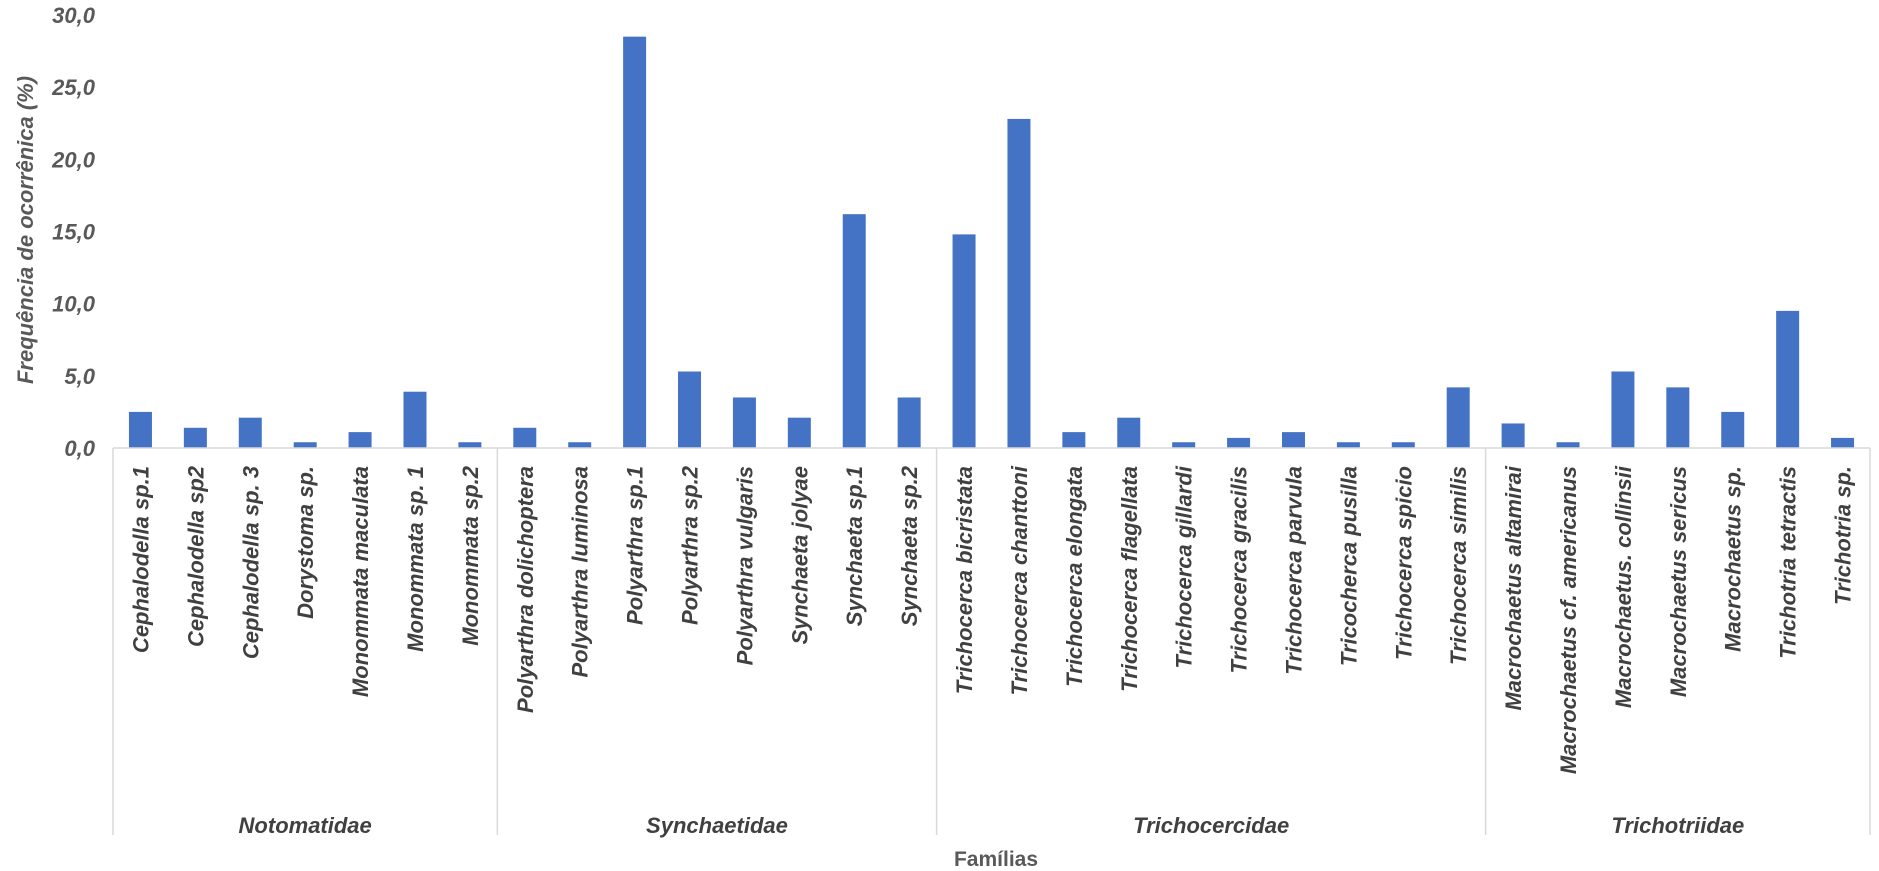 Image resolution: width=1879 pixels, height=871 pixels. I want to click on category-label: Macrochaetus altamirai, so click(1513, 587).